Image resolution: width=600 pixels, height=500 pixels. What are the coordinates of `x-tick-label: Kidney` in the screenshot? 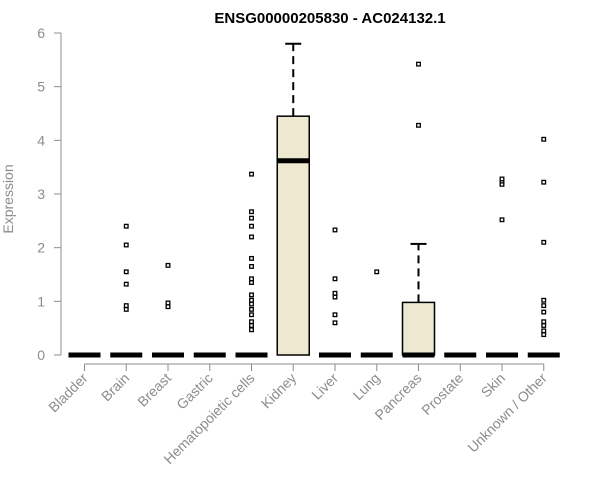 It's located at (279, 391).